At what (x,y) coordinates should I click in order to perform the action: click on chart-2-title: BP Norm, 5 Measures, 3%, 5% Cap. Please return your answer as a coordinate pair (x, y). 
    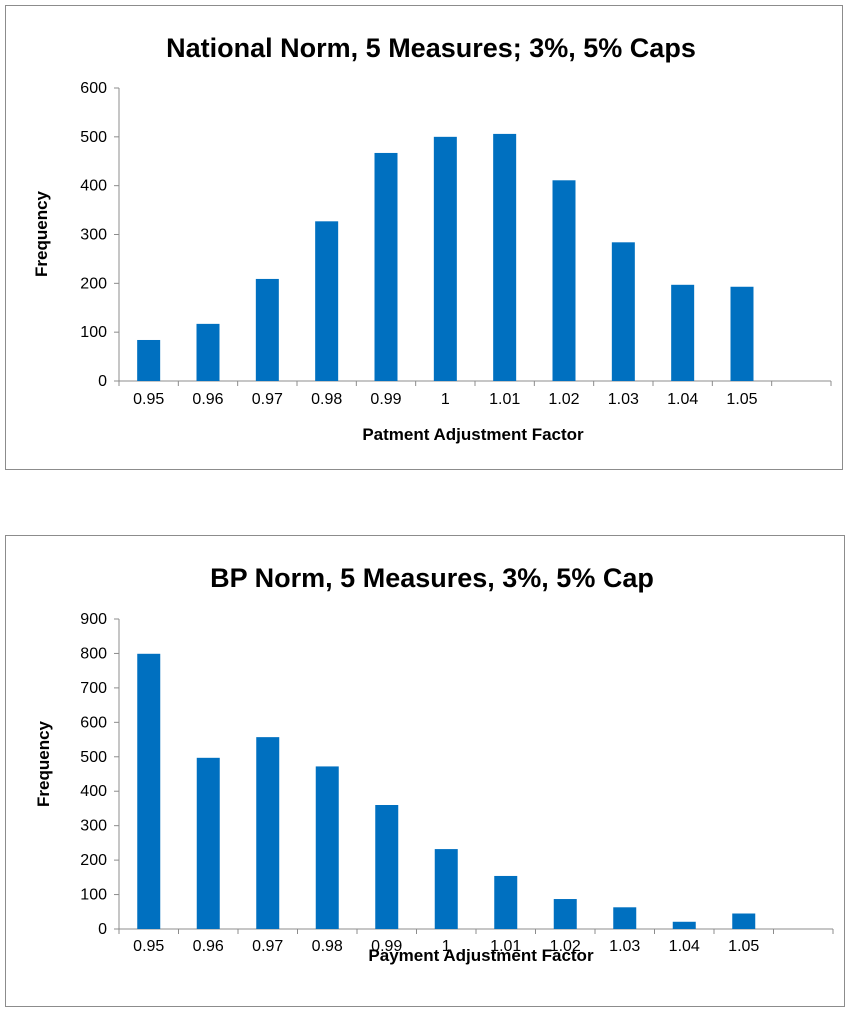
    Looking at the image, I should click on (432, 578).